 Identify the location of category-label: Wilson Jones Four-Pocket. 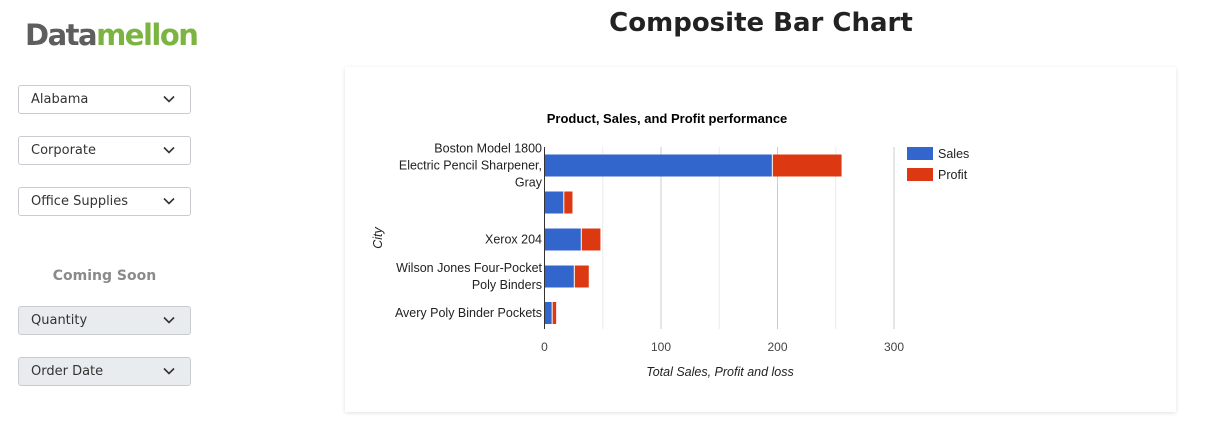
(469, 268).